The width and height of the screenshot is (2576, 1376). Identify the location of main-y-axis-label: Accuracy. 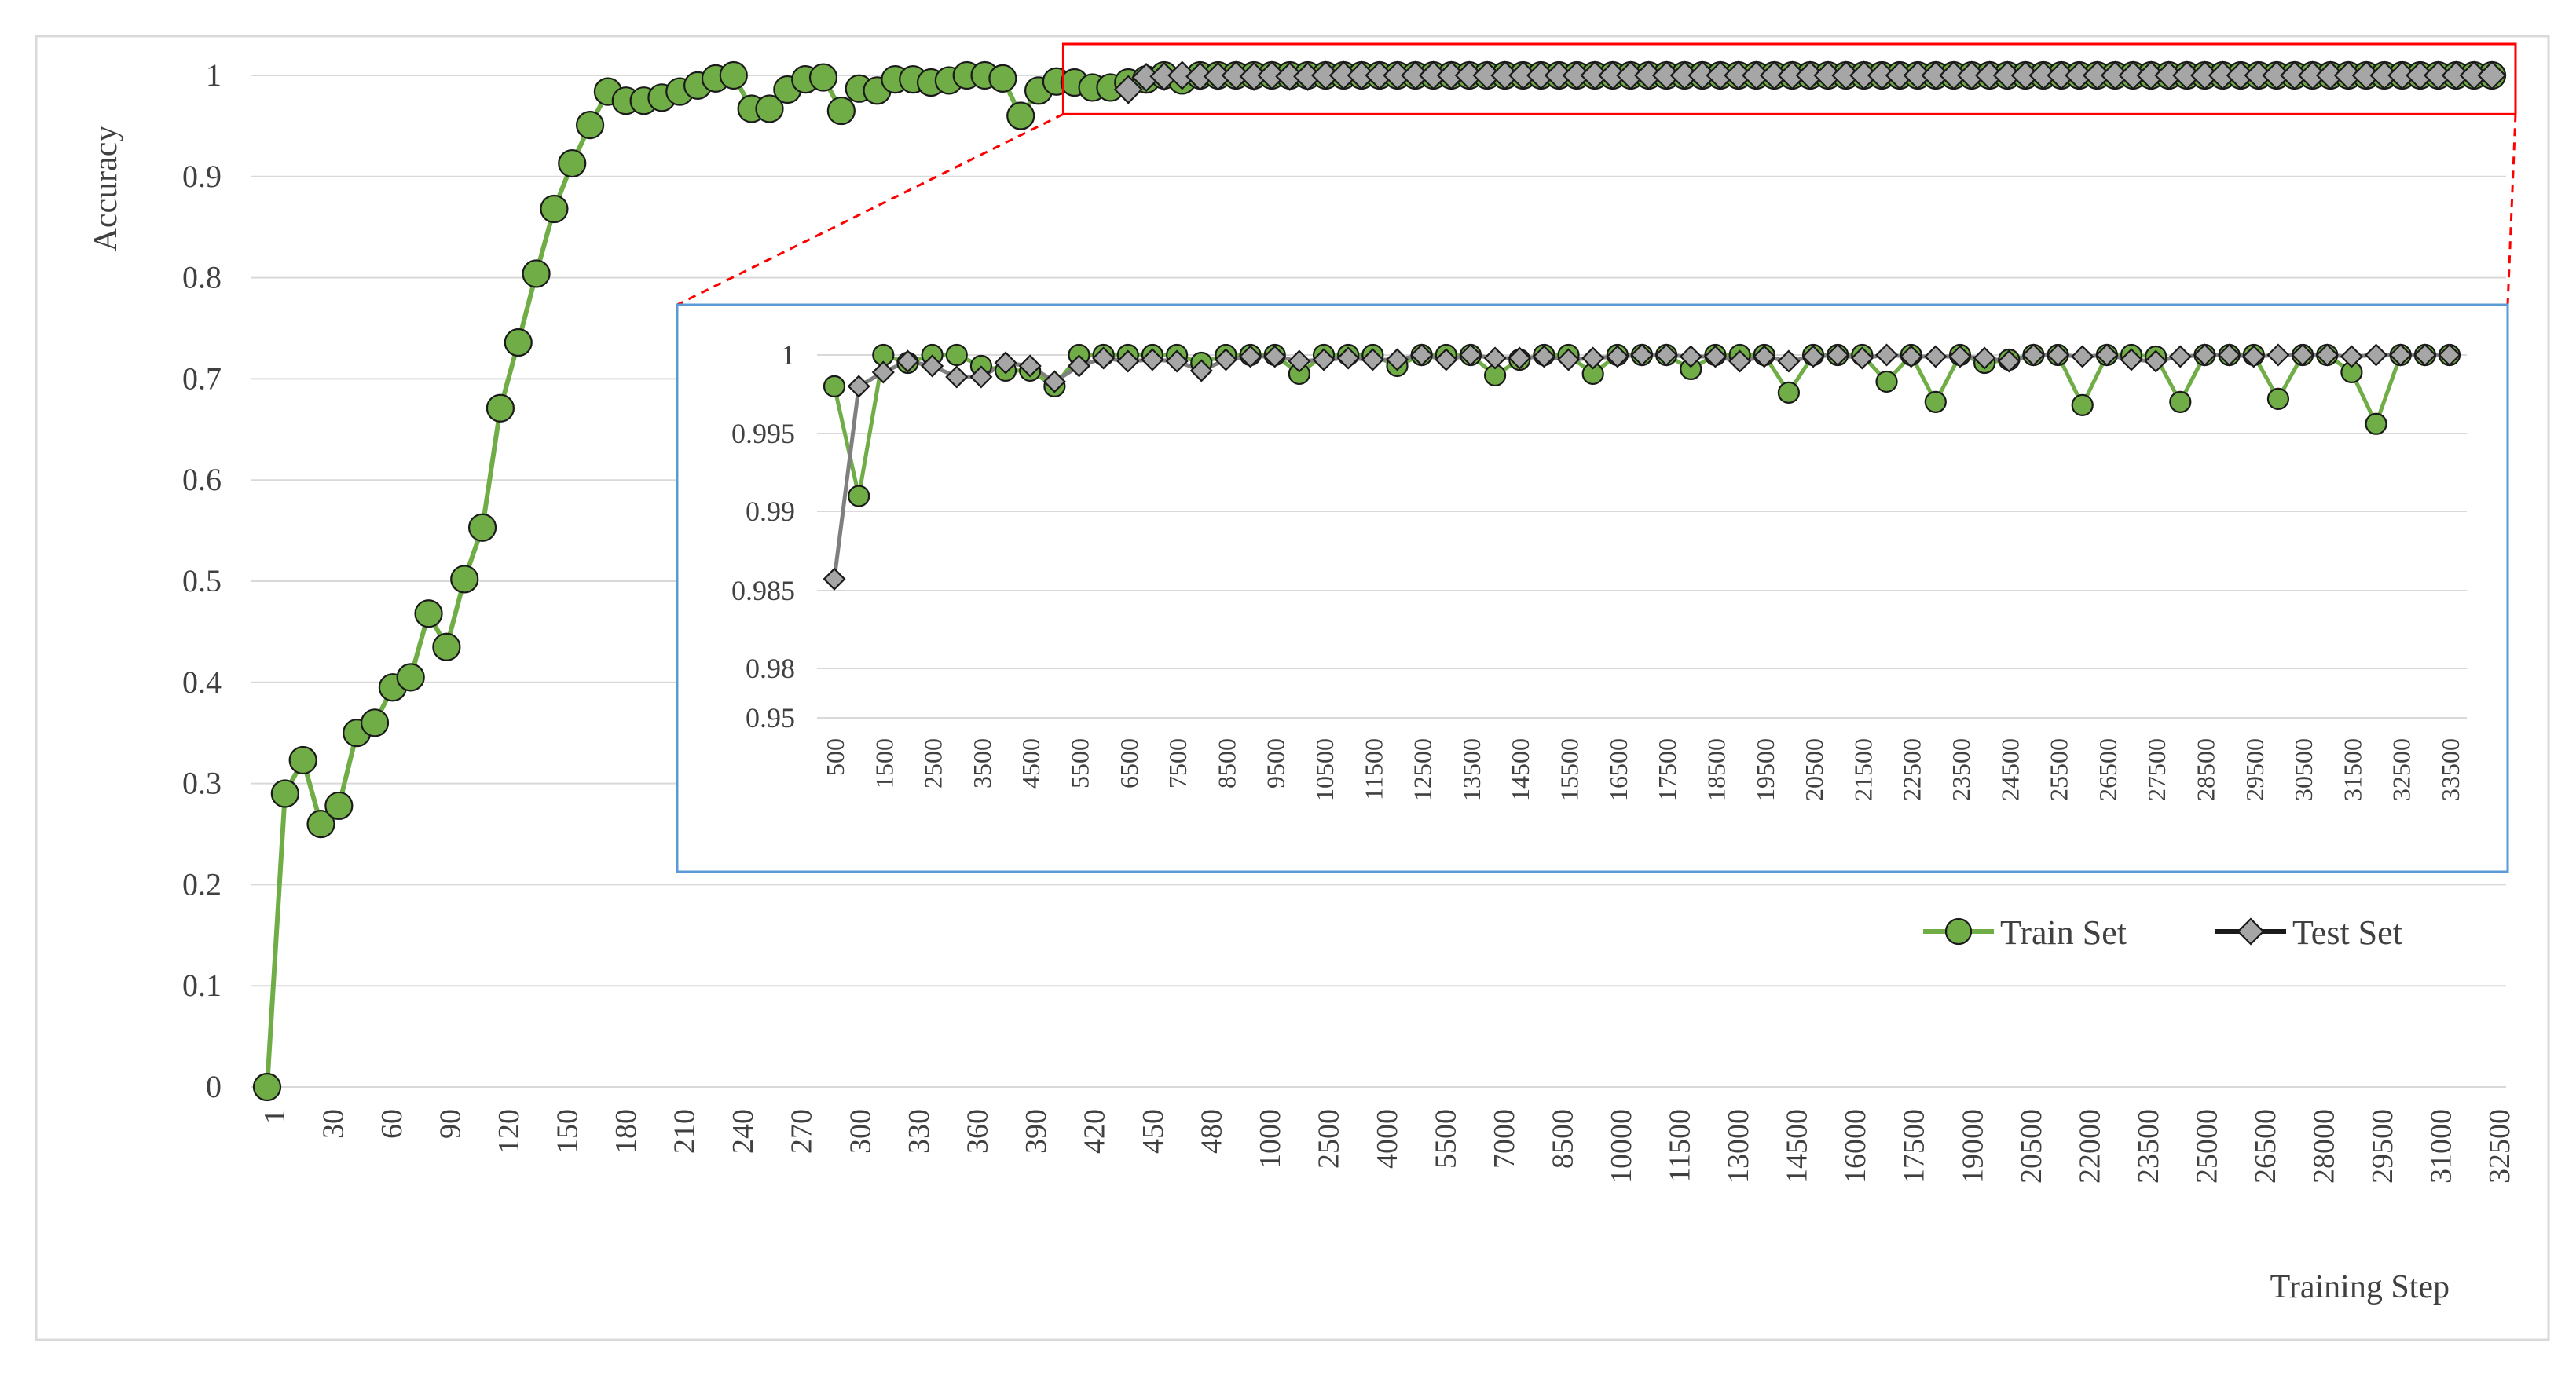
(106, 189).